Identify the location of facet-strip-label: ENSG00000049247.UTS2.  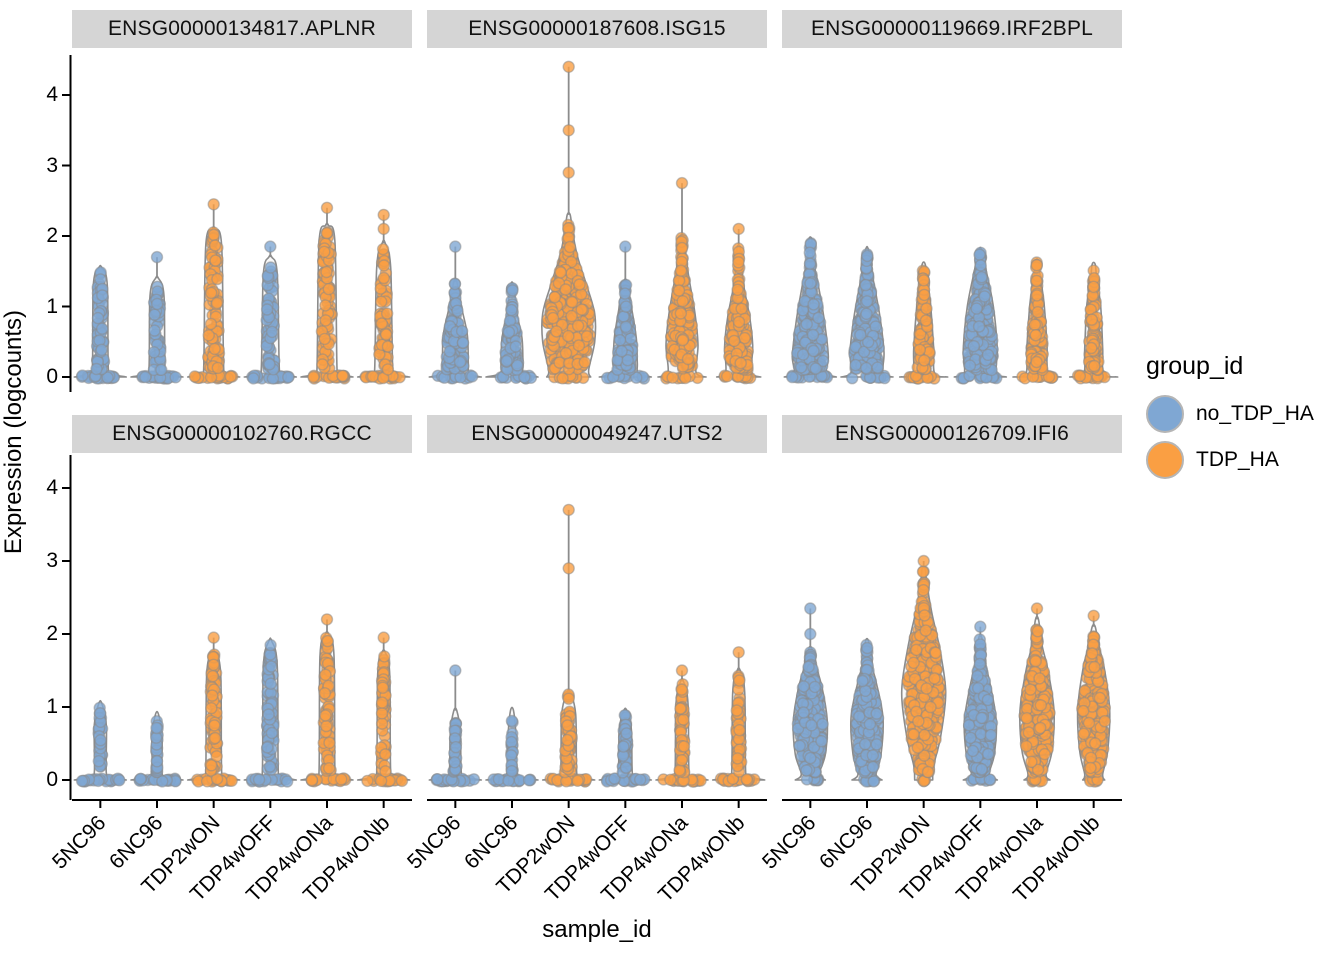
(597, 434).